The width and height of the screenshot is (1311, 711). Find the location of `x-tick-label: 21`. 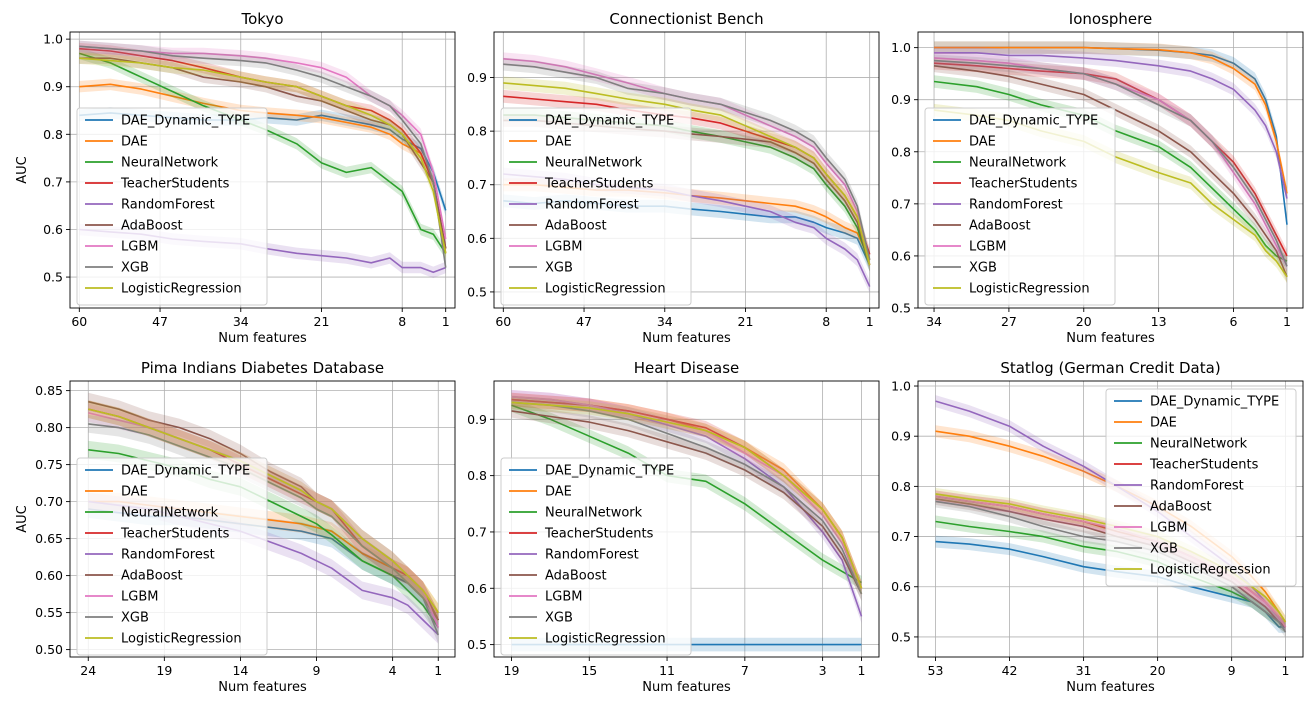

x-tick-label: 21 is located at coordinates (746, 321).